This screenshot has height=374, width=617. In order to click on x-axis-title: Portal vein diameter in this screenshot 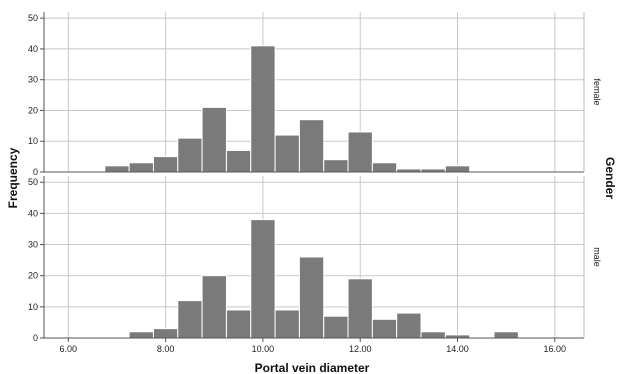, I will do `click(312, 367)`.